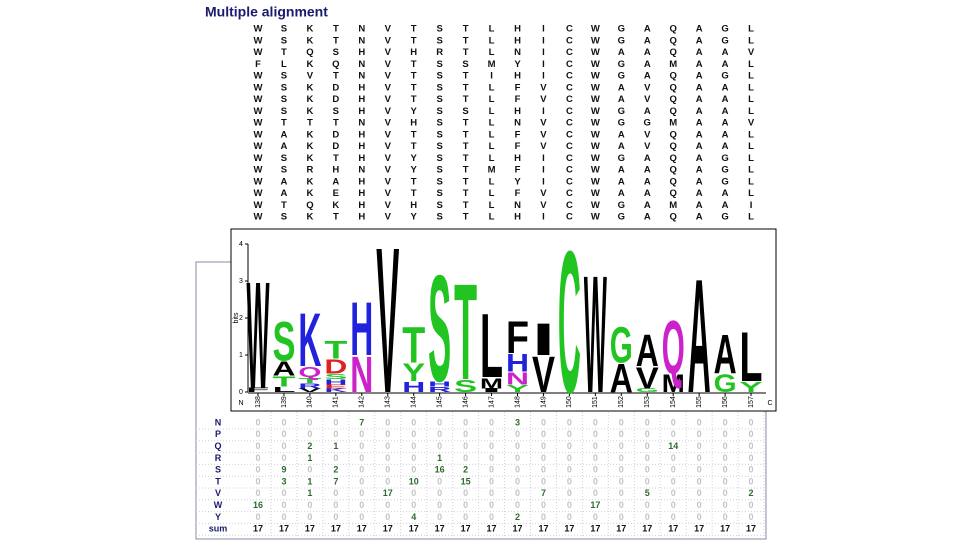 The image size is (960, 540). I want to click on residue: F, so click(518, 146).